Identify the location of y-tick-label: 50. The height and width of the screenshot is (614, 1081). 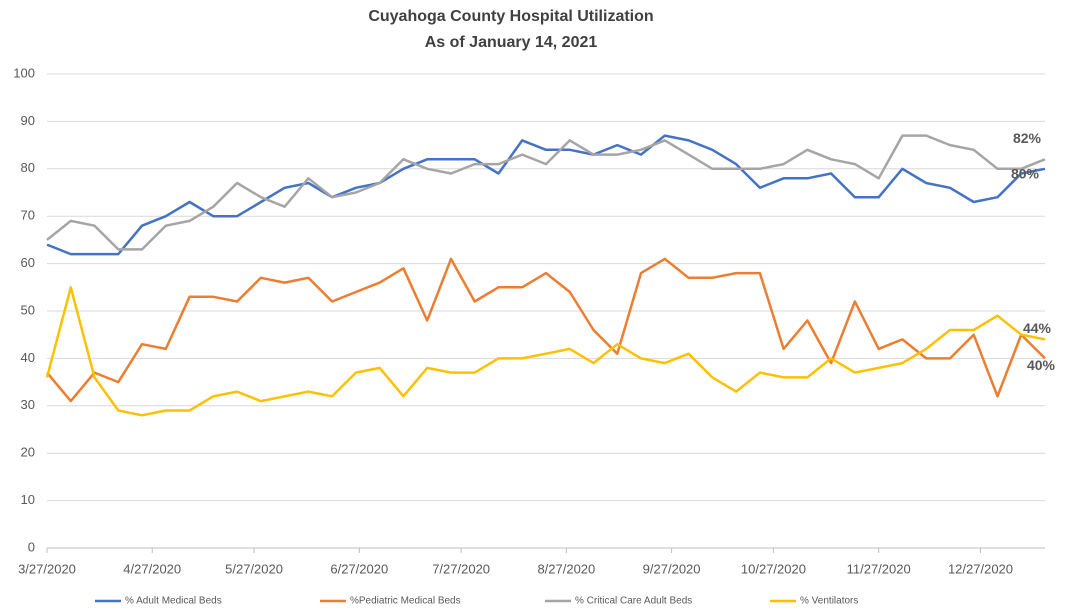
(28, 309).